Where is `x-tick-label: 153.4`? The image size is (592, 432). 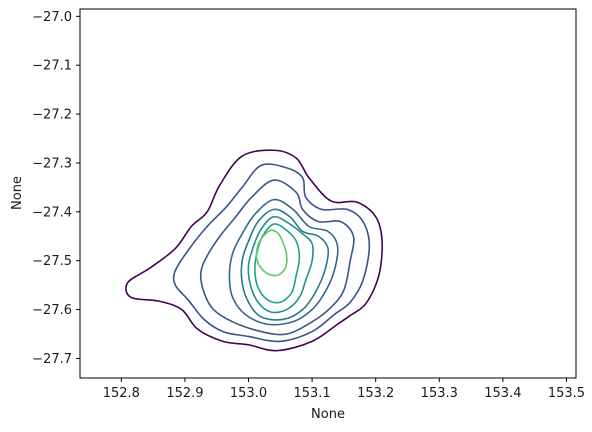
x-tick-label: 153.4 is located at coordinates (502, 393).